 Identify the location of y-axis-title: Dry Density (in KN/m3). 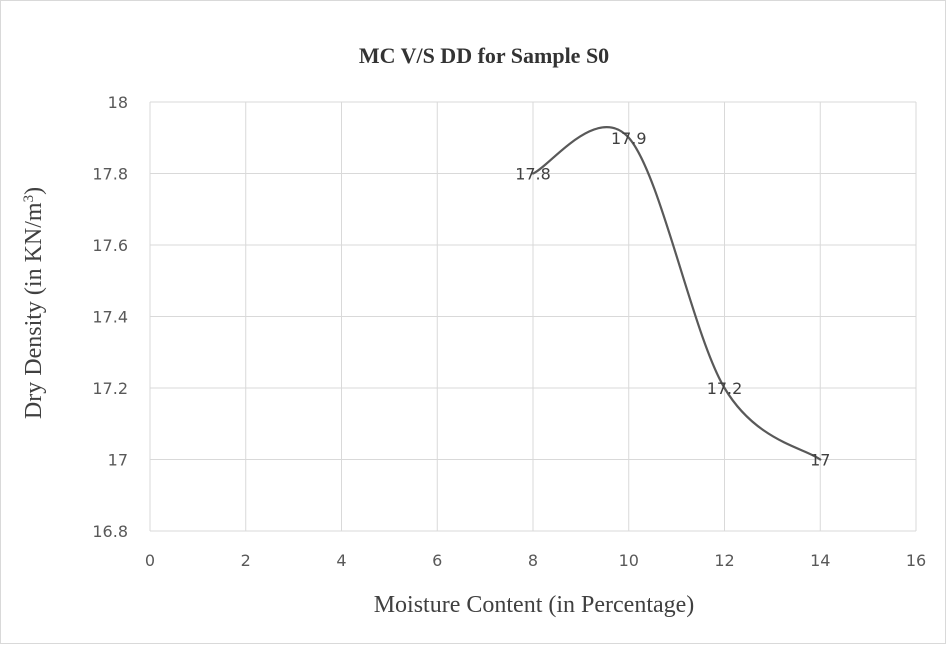
(34, 303).